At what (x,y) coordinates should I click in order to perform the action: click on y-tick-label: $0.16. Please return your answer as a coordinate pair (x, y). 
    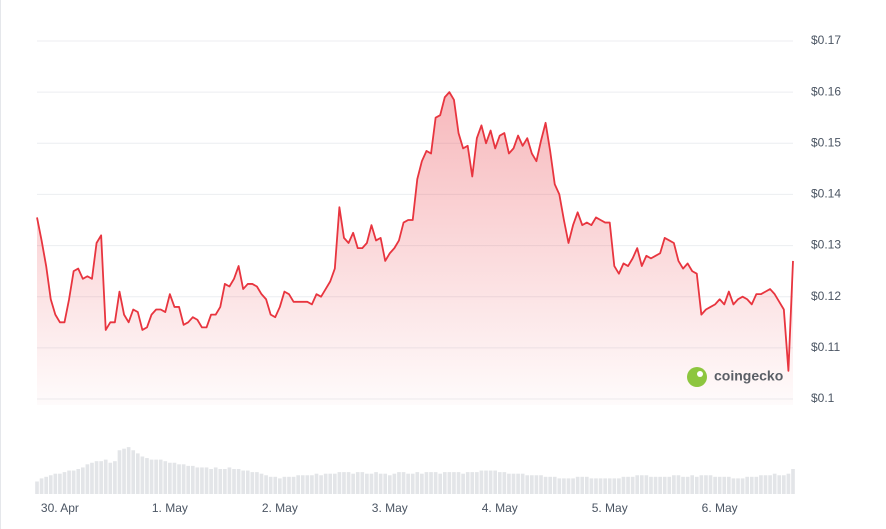
    Looking at the image, I should click on (826, 91).